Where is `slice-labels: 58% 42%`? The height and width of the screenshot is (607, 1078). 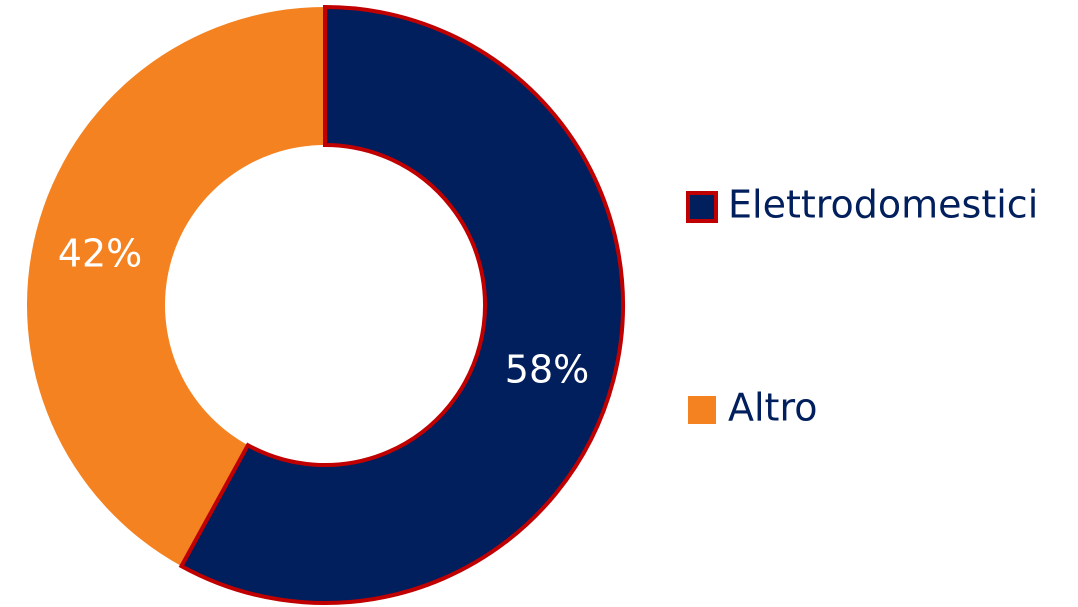 slice-labels: 58% 42% is located at coordinates (323, 312).